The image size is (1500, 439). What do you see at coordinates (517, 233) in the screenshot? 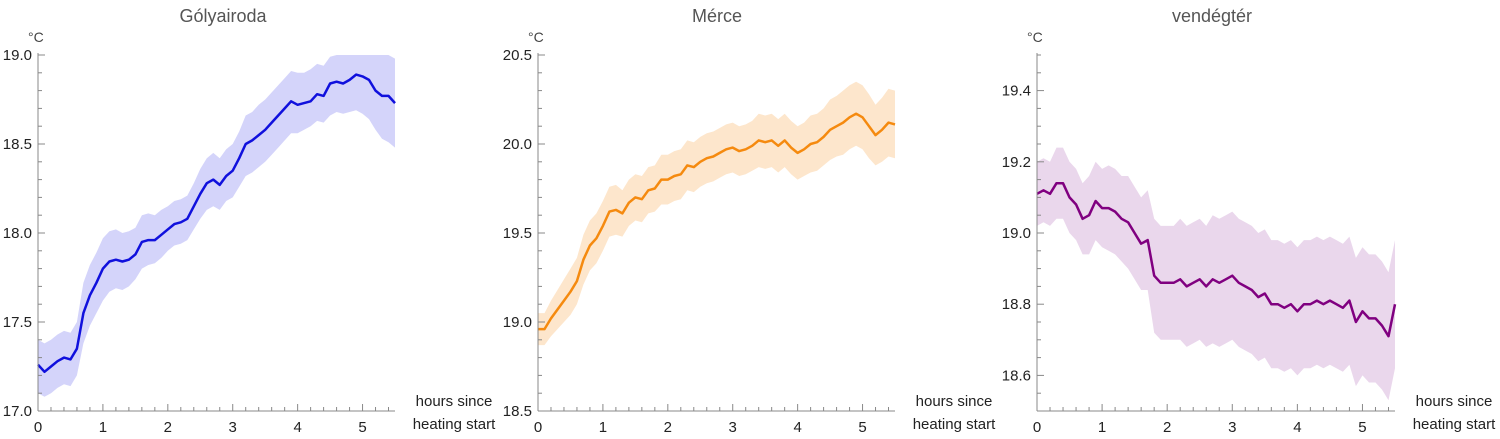
I see `y-tick-label: 19.5` at bounding box center [517, 233].